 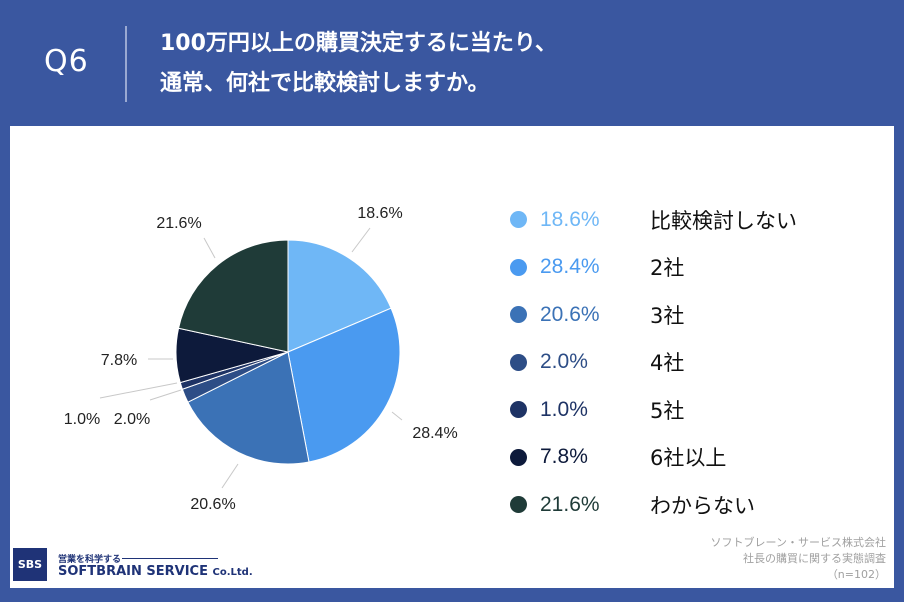 What do you see at coordinates (570, 219) in the screenshot?
I see `legend-percent: 18.6%` at bounding box center [570, 219].